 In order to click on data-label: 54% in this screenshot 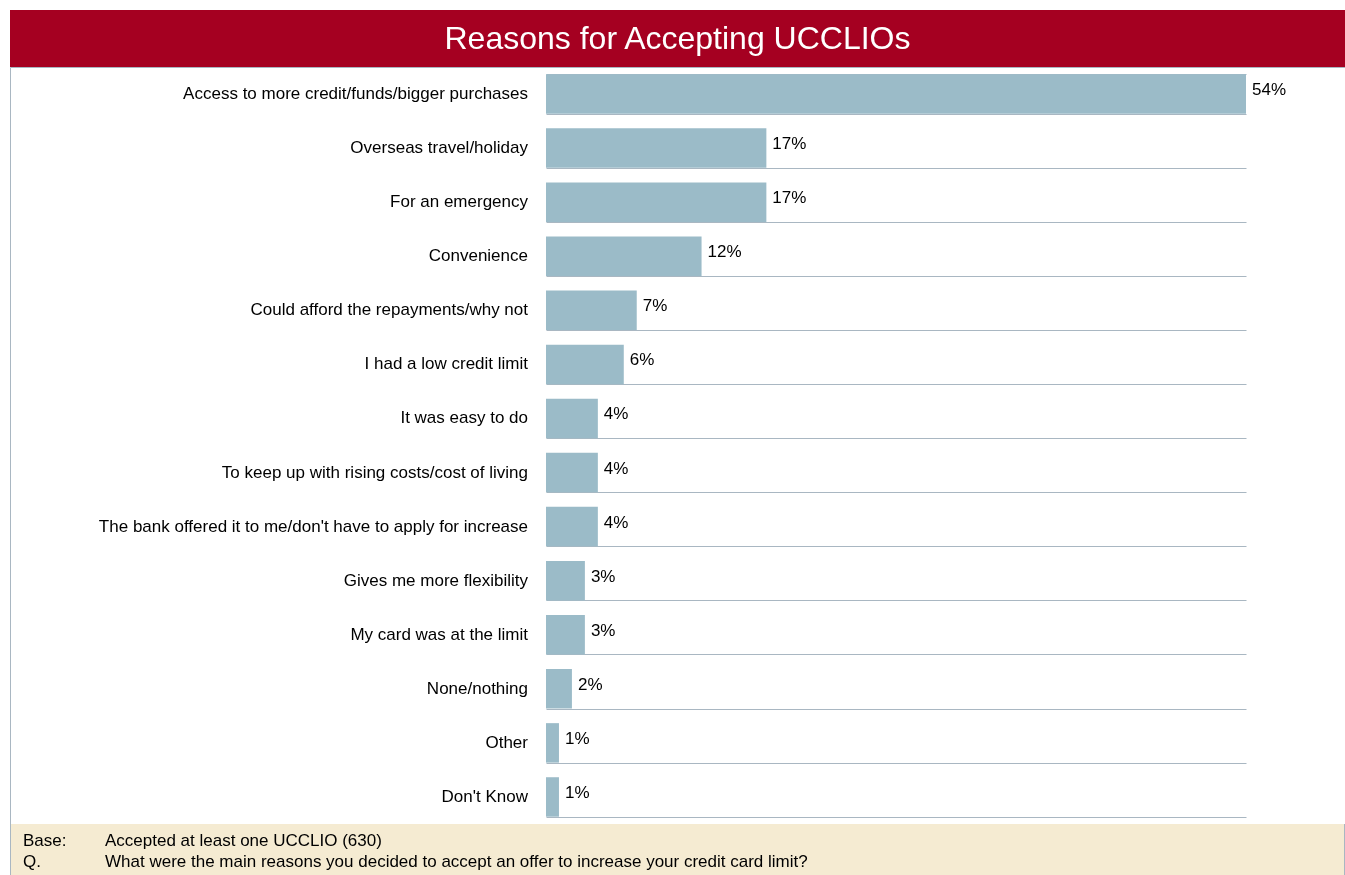, I will do `click(1269, 90)`.